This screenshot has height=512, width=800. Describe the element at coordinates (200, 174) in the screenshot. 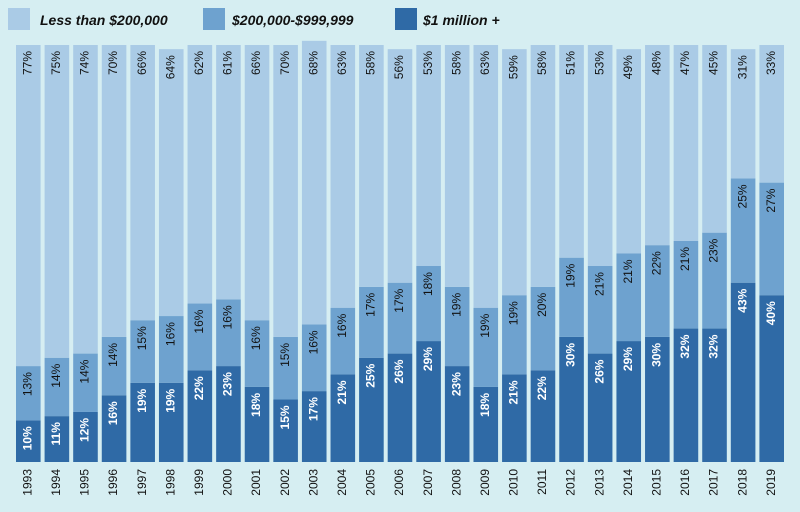

I see `bar-less-than-200k-1999` at that location.